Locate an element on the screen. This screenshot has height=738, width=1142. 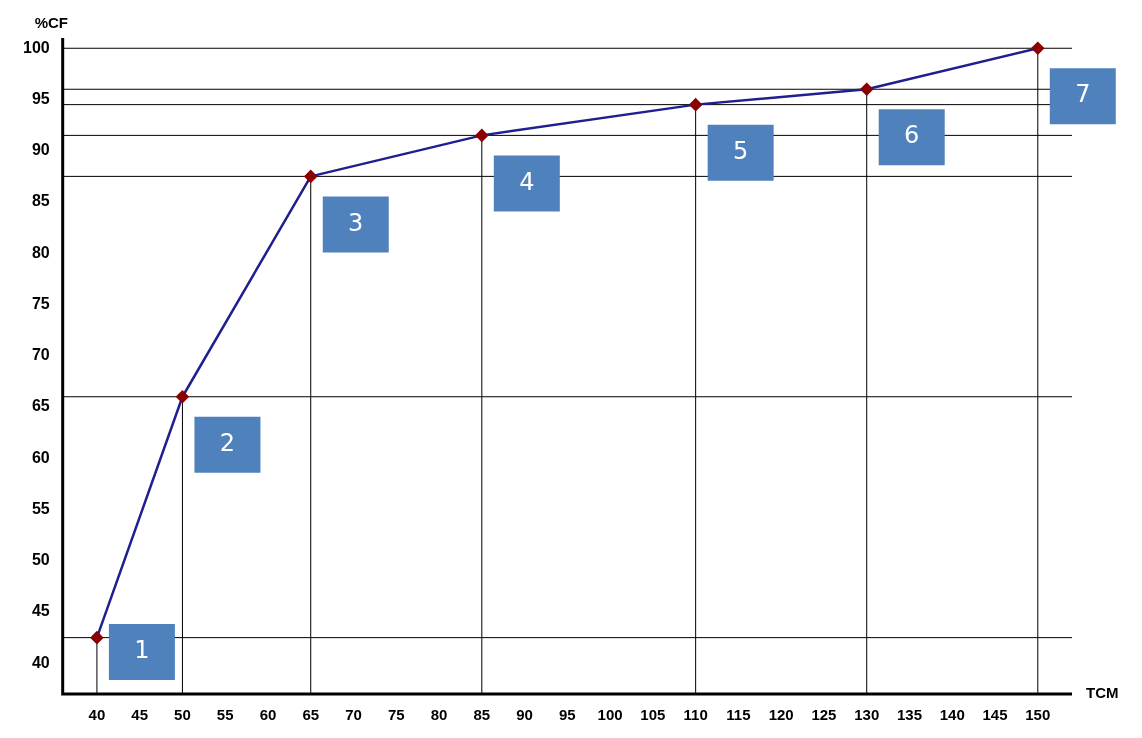
x-tick-label: 45 is located at coordinates (140, 715).